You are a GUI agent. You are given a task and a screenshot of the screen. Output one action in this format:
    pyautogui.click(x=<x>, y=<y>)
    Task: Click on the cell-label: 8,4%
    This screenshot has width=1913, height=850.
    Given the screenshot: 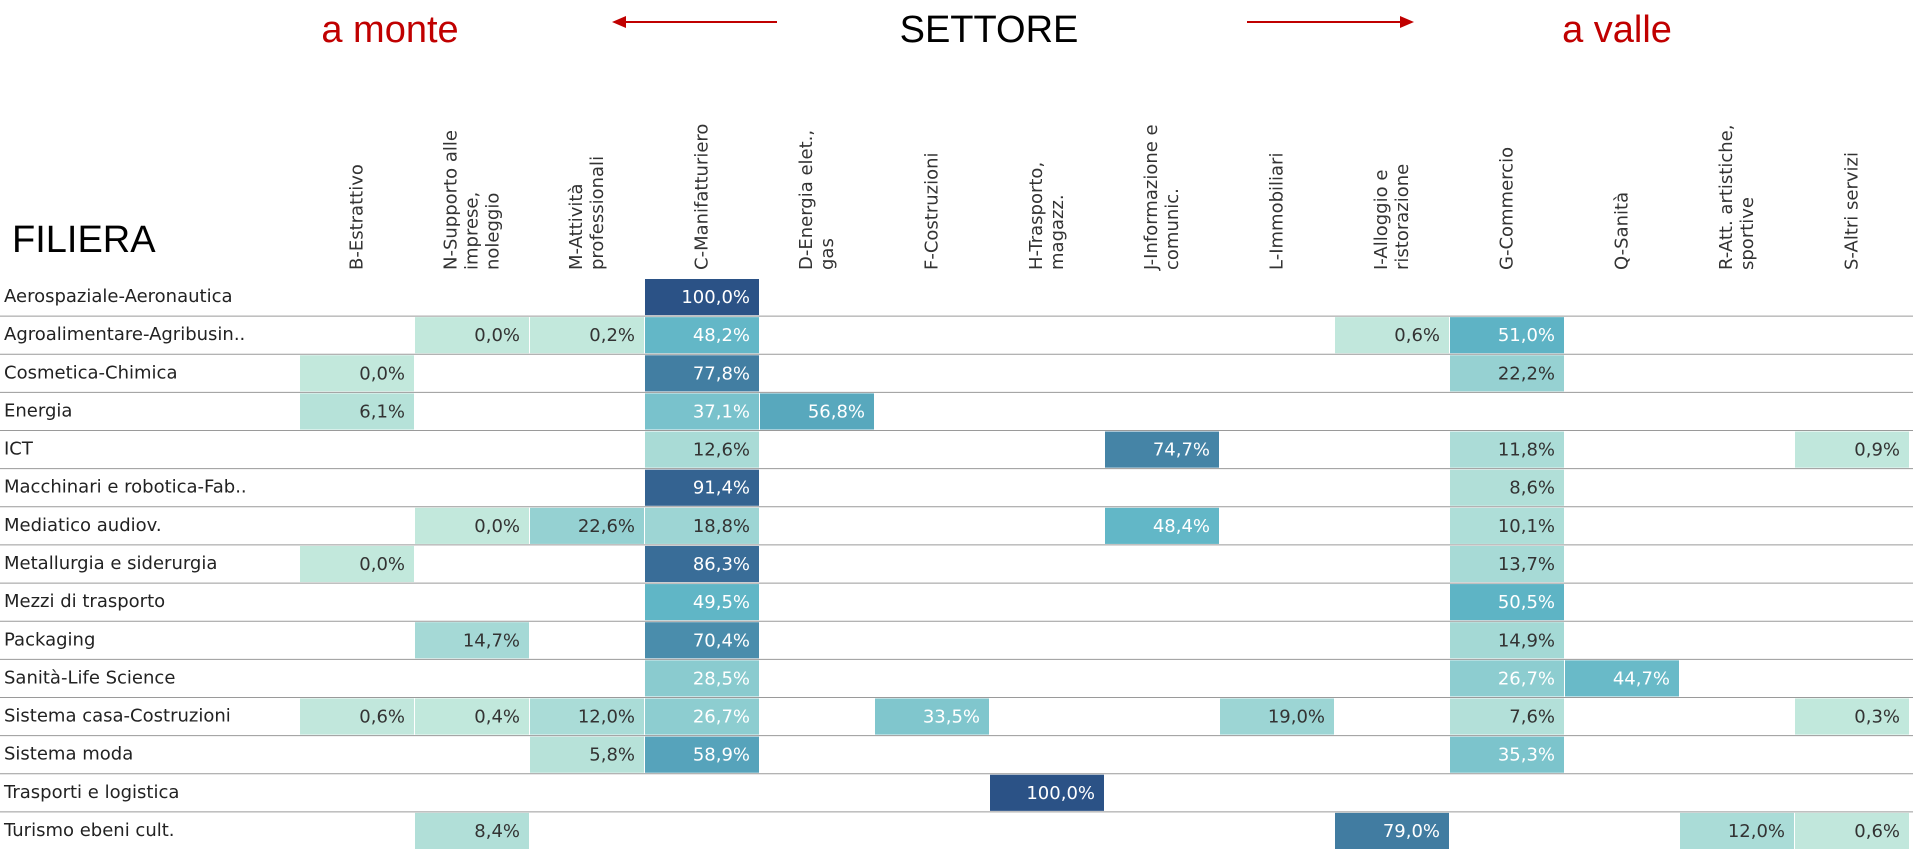 What is the action you would take?
    pyautogui.click(x=497, y=831)
    